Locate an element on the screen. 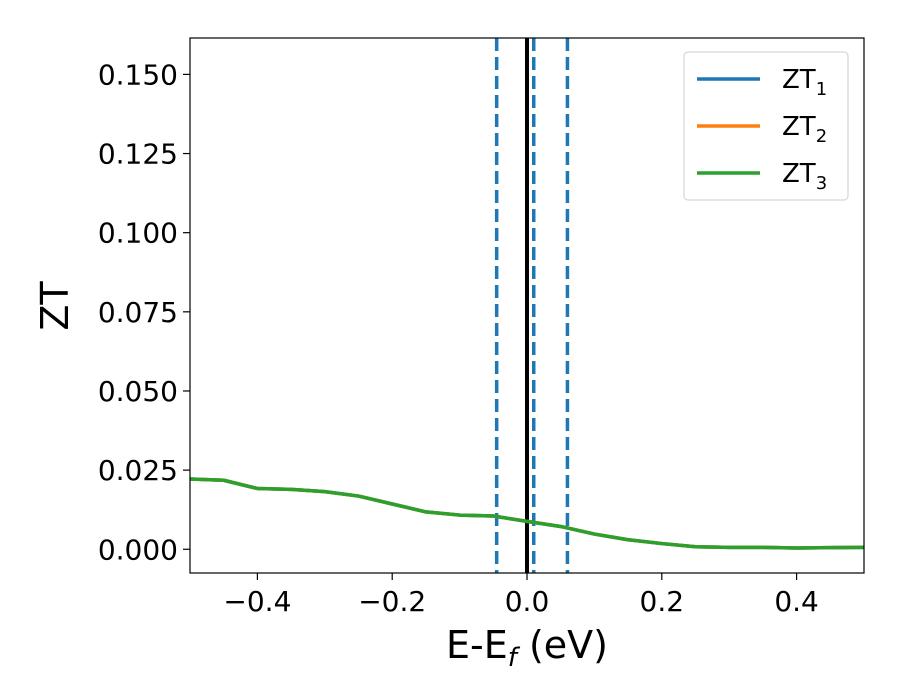  y-tick-label: 0.125 is located at coordinates (138, 154).